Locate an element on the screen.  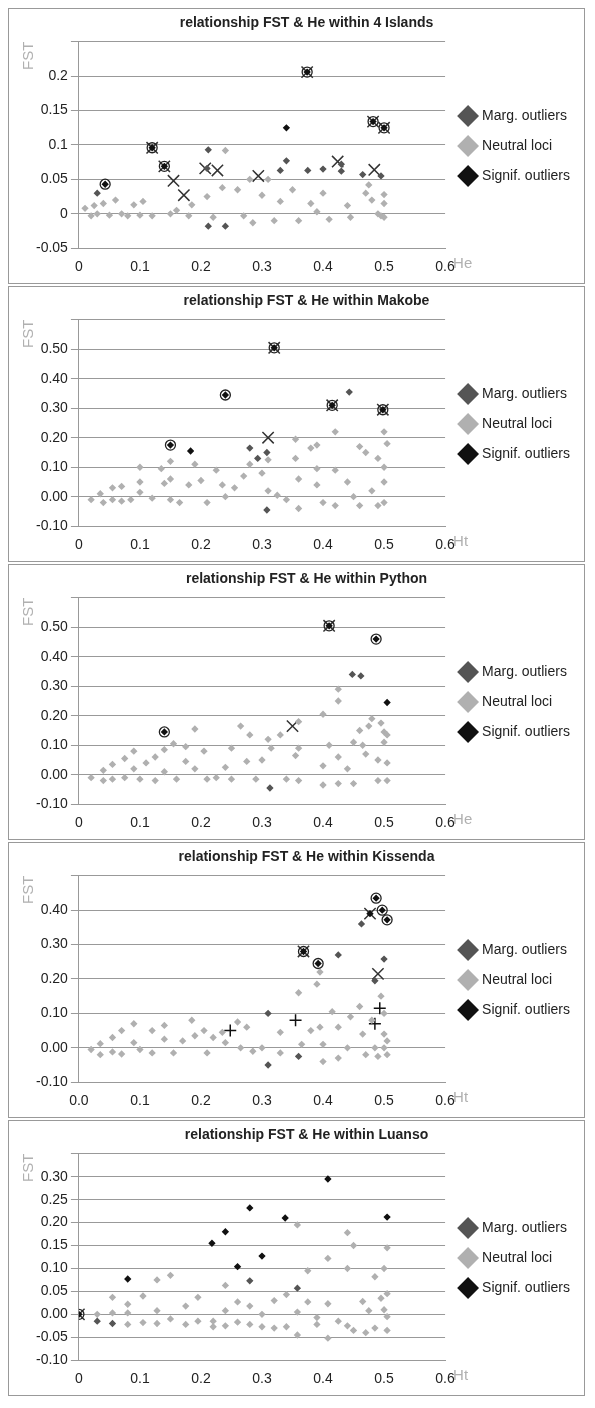
chart-title: relationship FST & He within Makobe is located at coordinates (306, 300).